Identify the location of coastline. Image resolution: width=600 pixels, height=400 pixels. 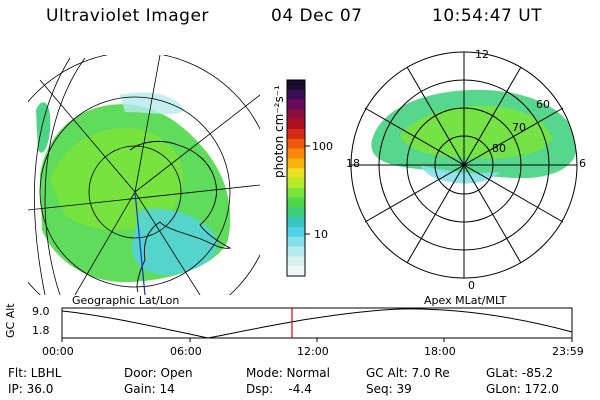
(180, 216).